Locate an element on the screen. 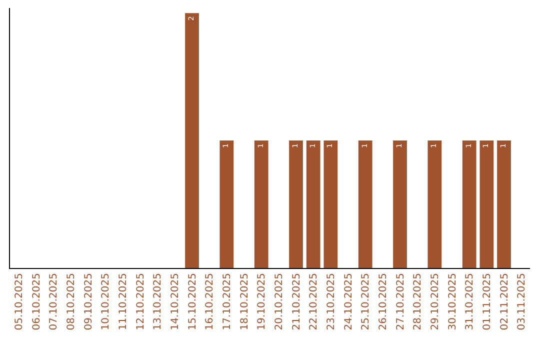 Image resolution: width=540 pixels, height=340 pixels. x-tick-label: 28.10.2025 is located at coordinates (418, 301).